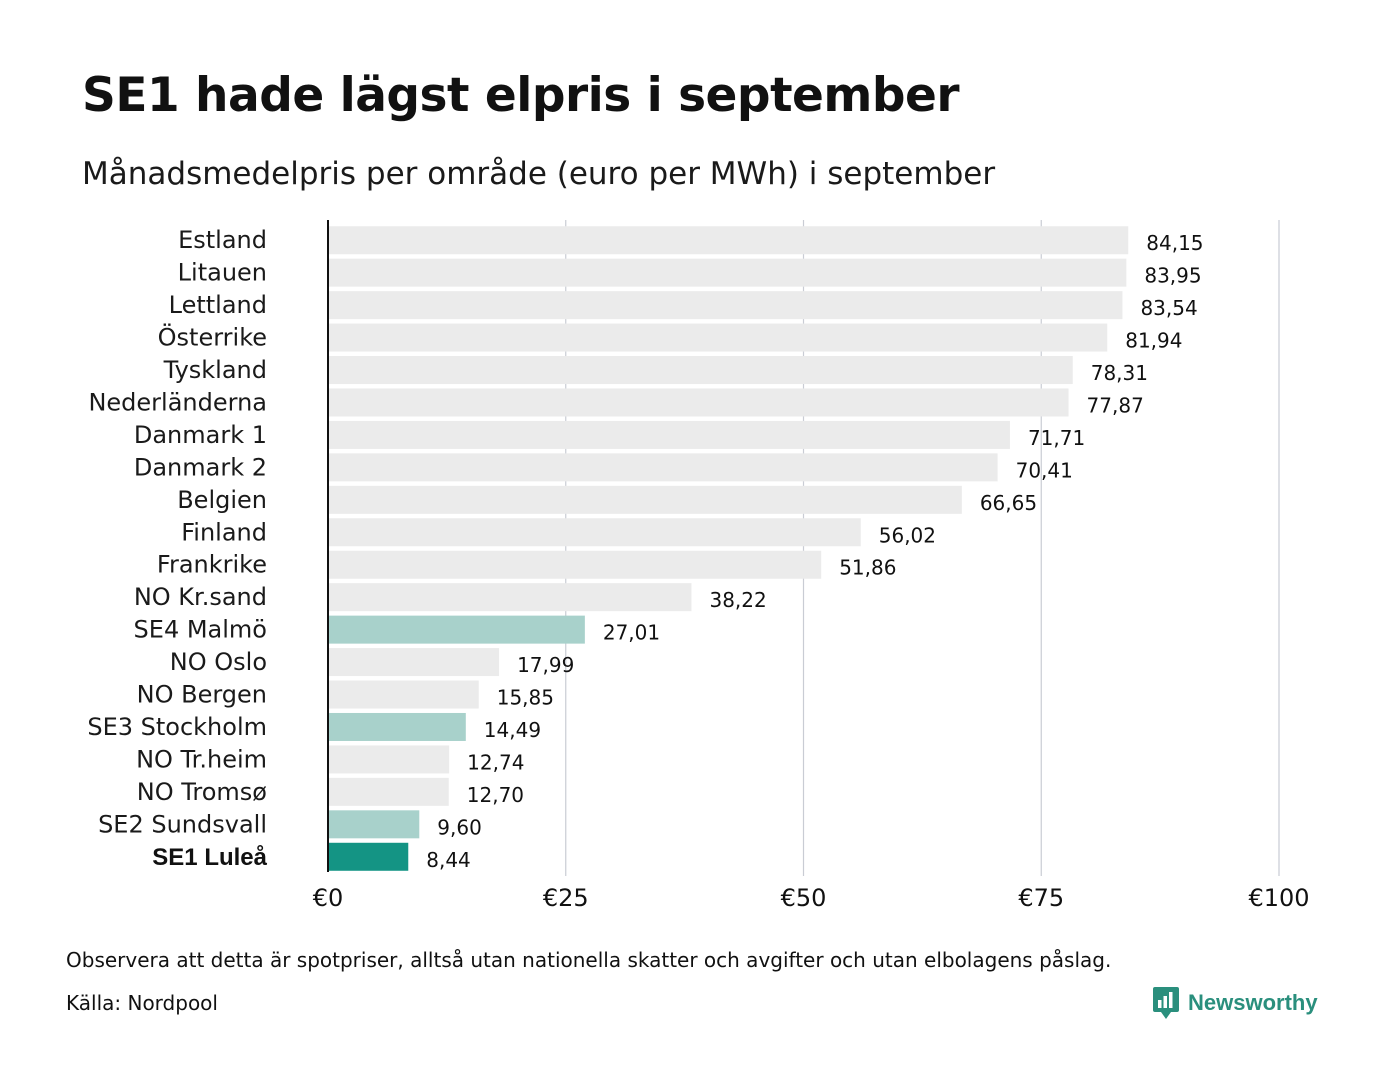 The width and height of the screenshot is (1400, 1080). I want to click on value-label: 14,49, so click(512, 730).